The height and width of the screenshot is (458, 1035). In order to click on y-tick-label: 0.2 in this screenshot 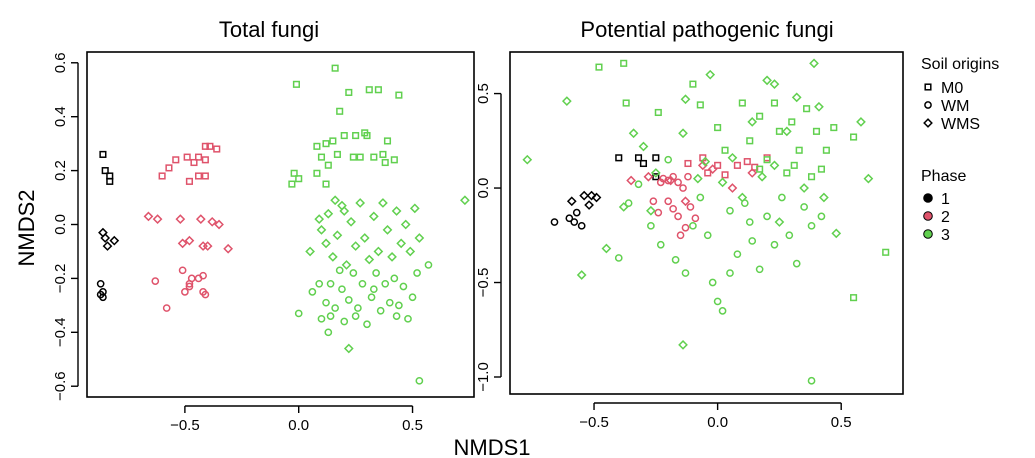, I will do `click(60, 170)`.